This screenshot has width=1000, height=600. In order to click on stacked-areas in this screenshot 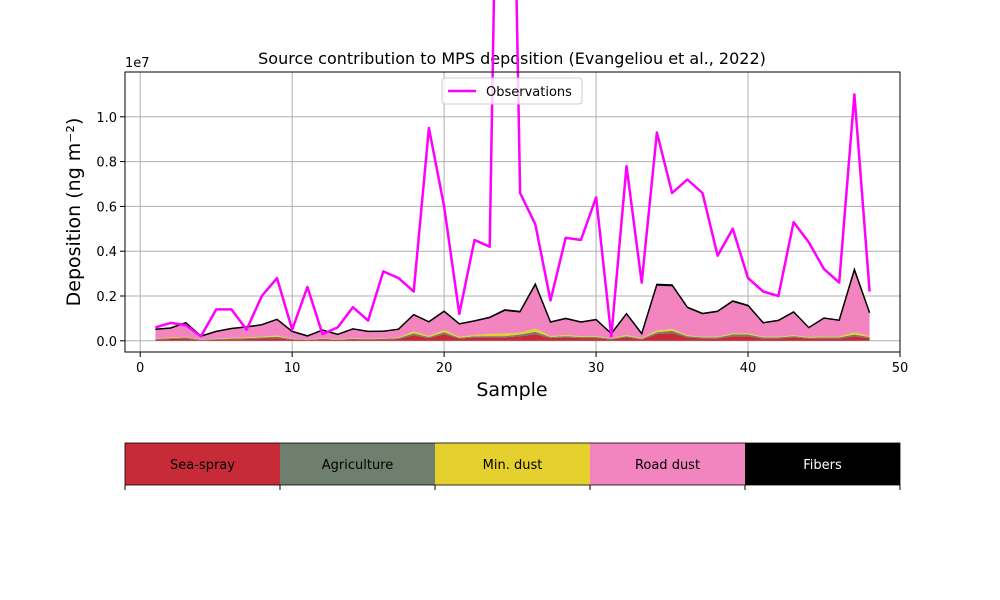, I will do `click(513, 304)`.